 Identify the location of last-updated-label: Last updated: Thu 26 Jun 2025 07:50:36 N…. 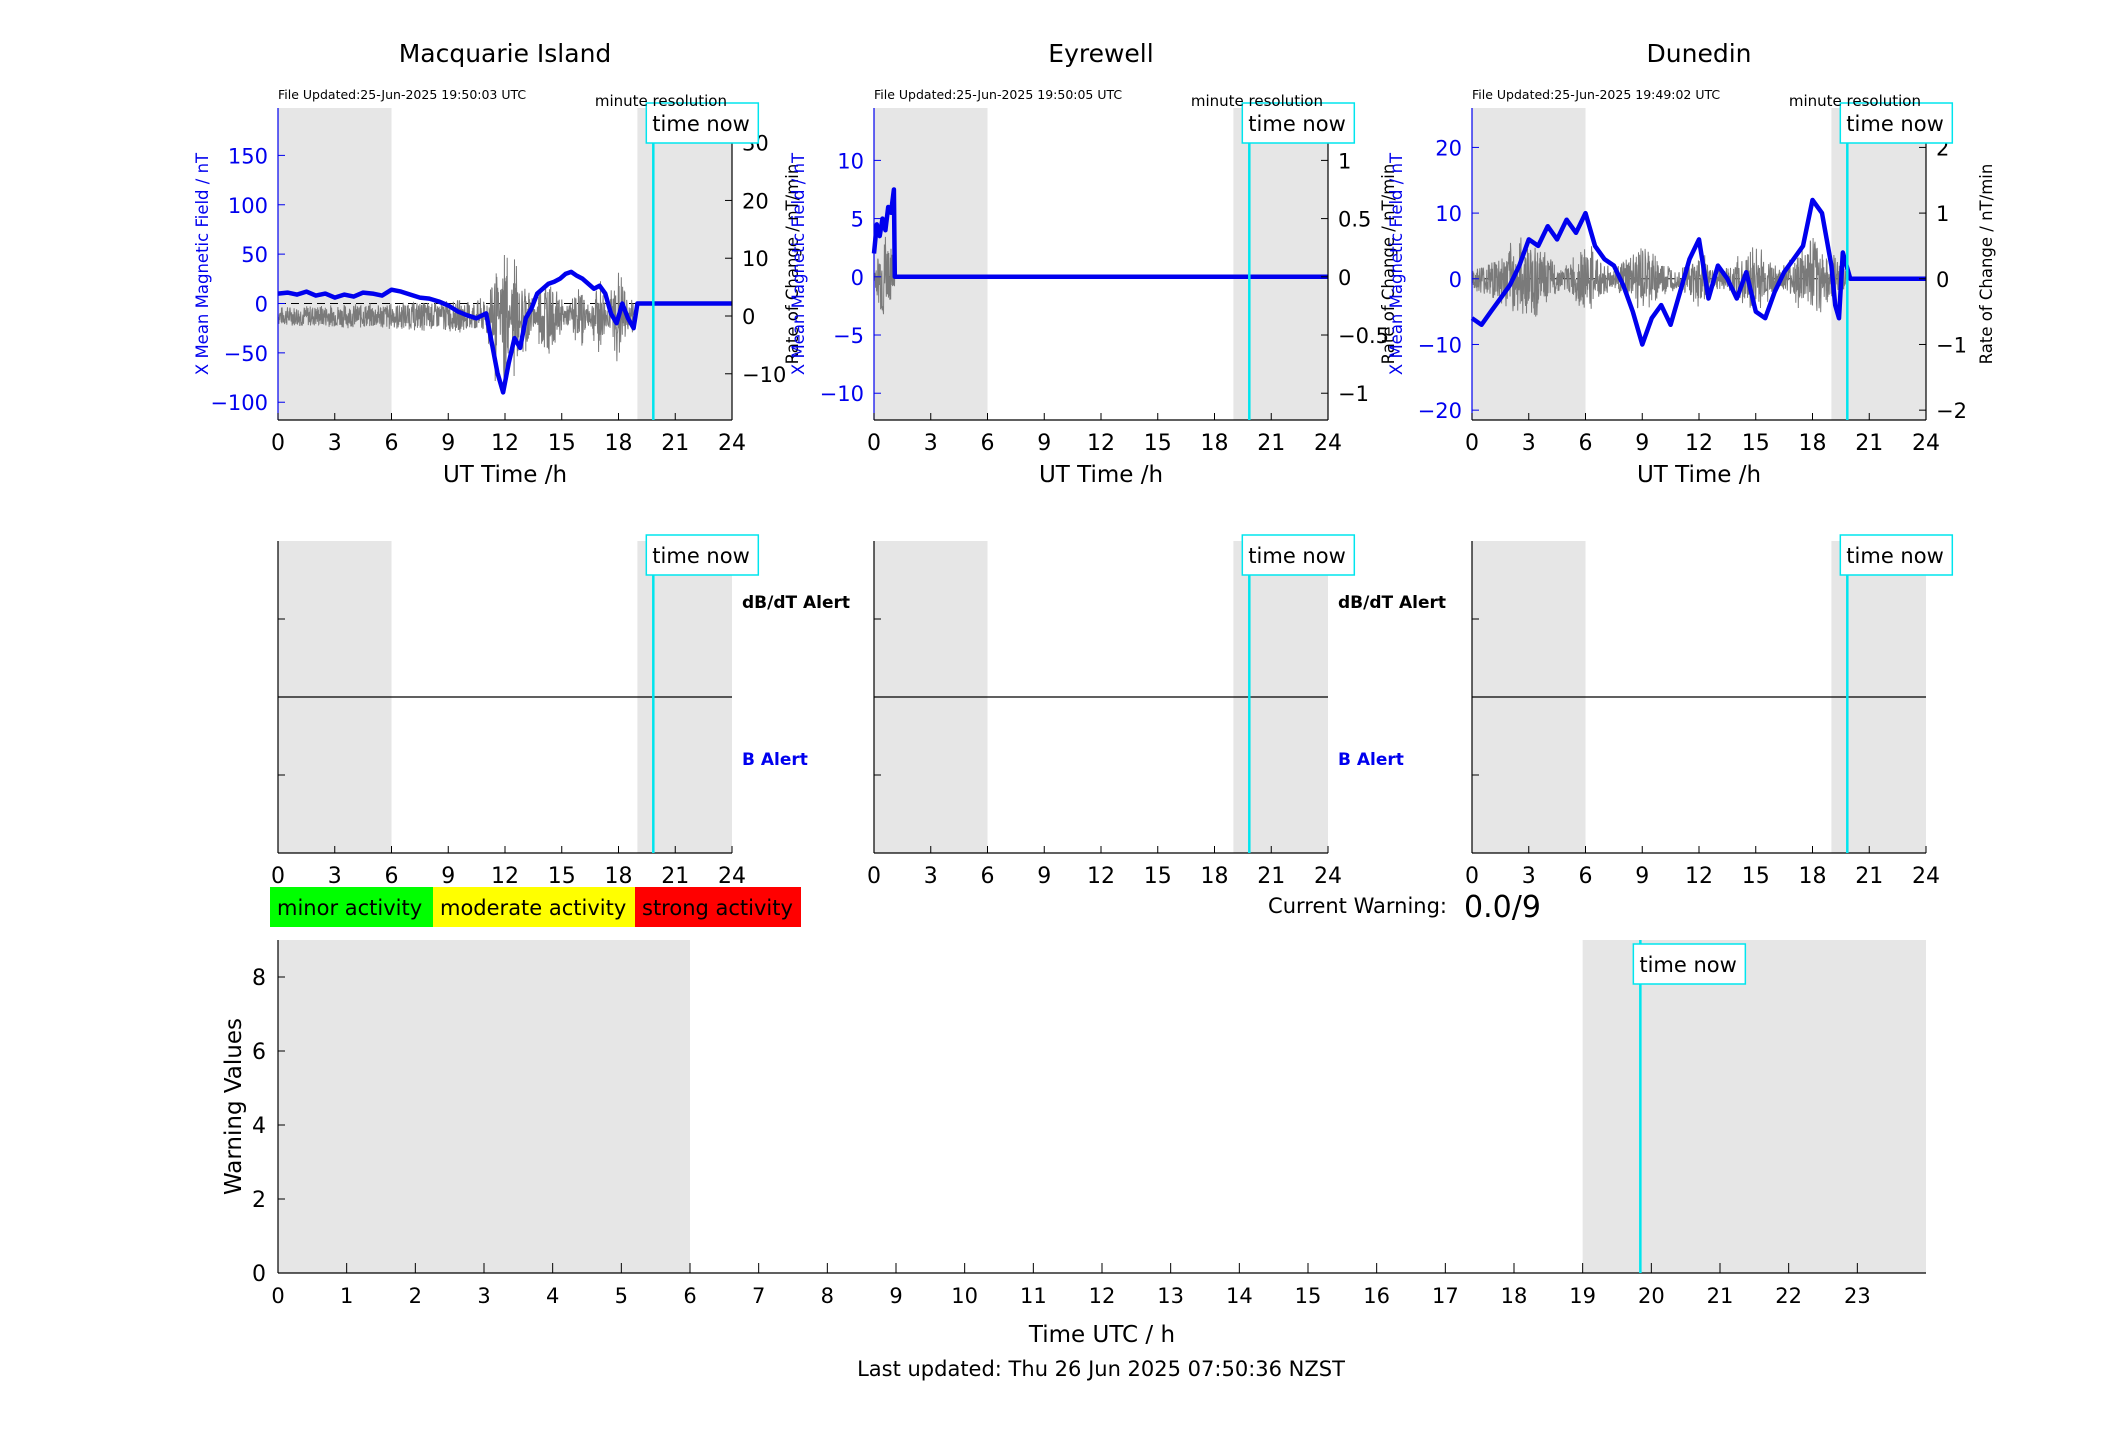
(1101, 1369).